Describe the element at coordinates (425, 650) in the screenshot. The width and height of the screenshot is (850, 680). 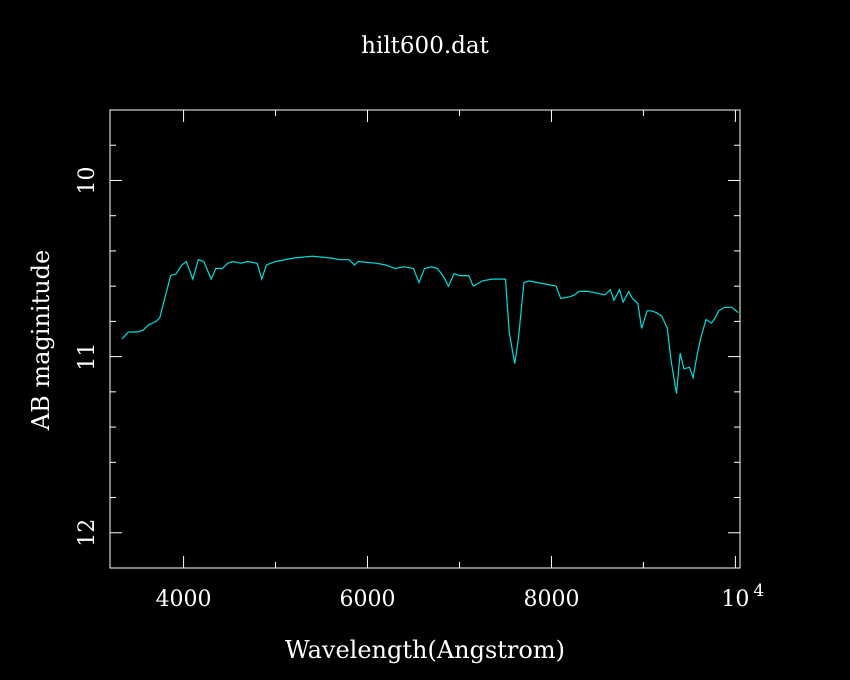
I see `x-axis-label: Wavelength(Angstrom)` at that location.